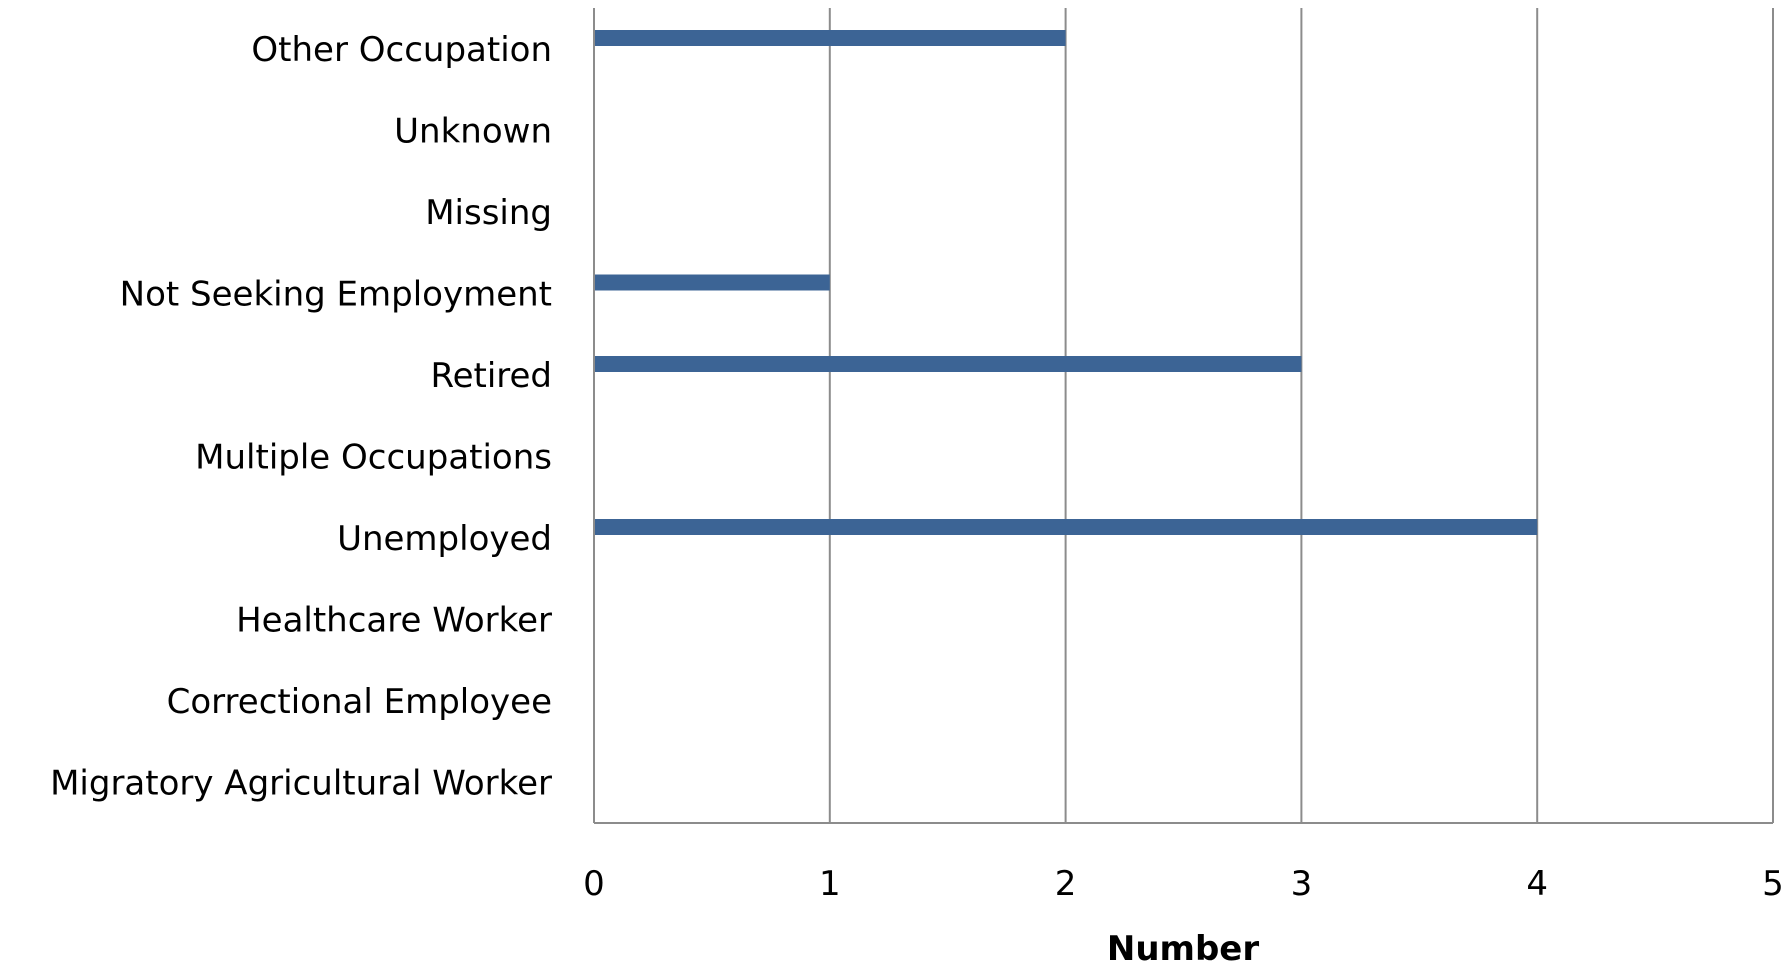 The height and width of the screenshot is (969, 1791). Describe the element at coordinates (394, 620) in the screenshot. I see `category-label: Healthcare Worker` at that location.